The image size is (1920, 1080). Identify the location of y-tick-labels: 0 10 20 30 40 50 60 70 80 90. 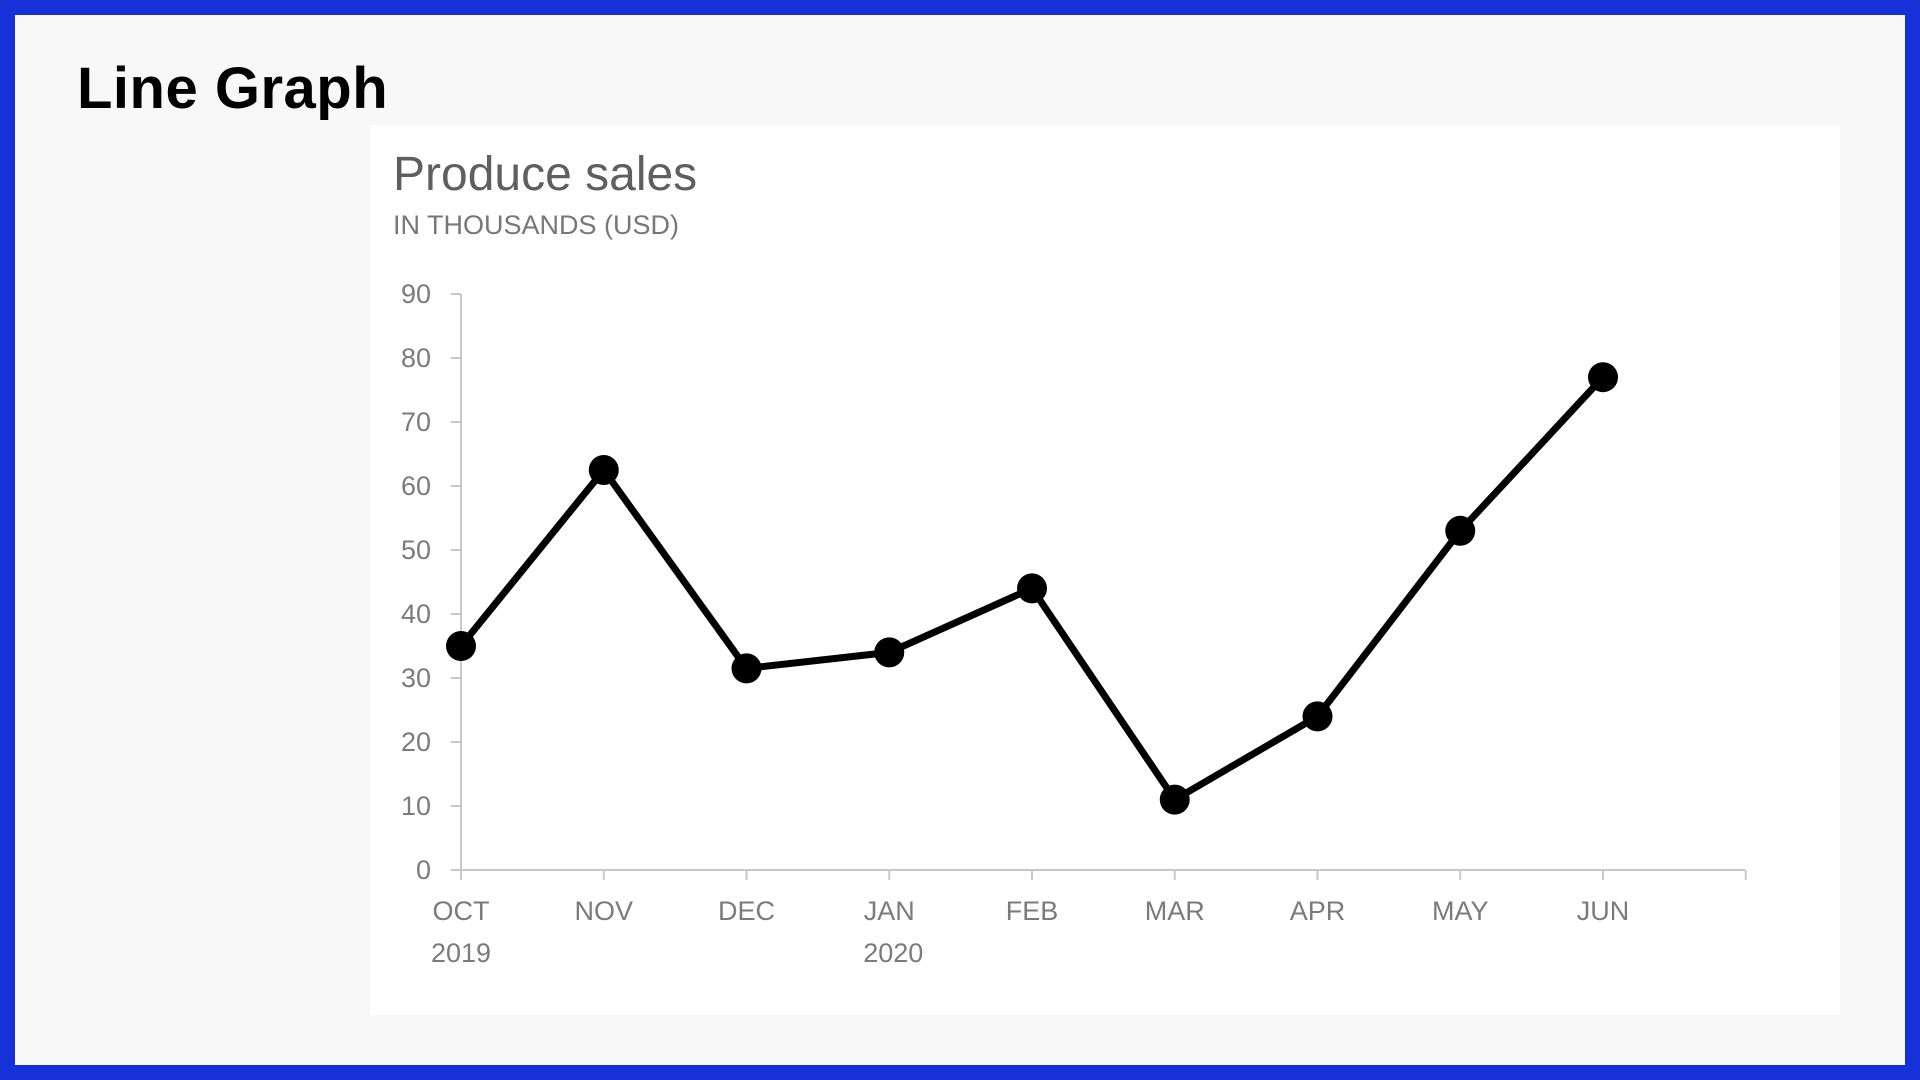
(416, 582).